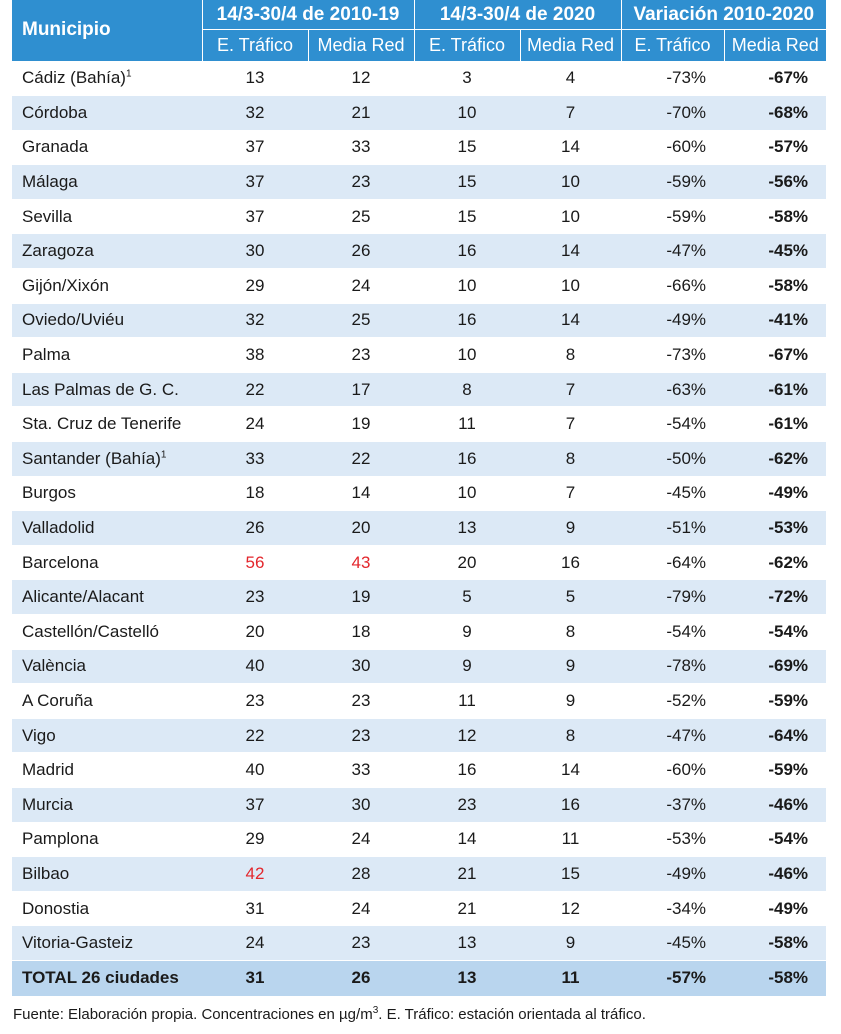  What do you see at coordinates (467, 459) in the screenshot?
I see `value-etrafico-2020: 16` at bounding box center [467, 459].